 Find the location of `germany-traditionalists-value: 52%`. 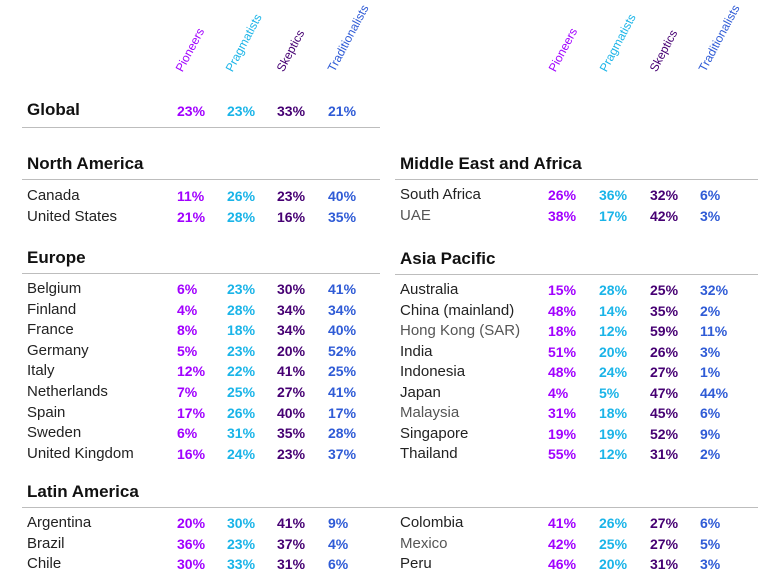

germany-traditionalists-value: 52% is located at coordinates (342, 350).